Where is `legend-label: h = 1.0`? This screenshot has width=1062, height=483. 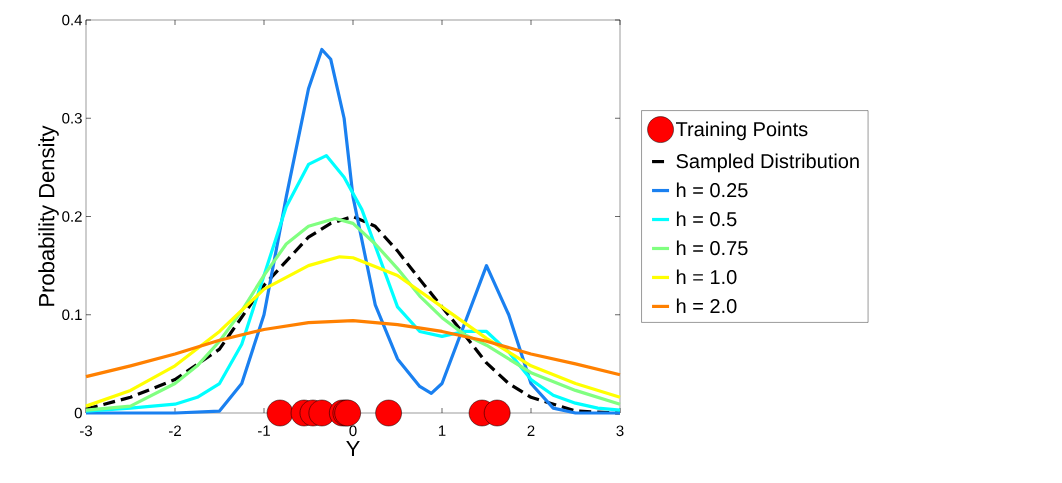
legend-label: h = 1.0 is located at coordinates (706, 277).